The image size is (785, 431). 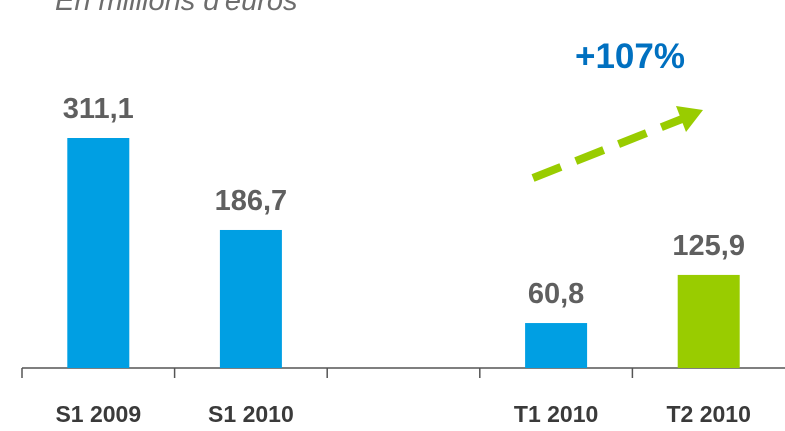 I want to click on x-tick-label: T1 2010, so click(x=556, y=414).